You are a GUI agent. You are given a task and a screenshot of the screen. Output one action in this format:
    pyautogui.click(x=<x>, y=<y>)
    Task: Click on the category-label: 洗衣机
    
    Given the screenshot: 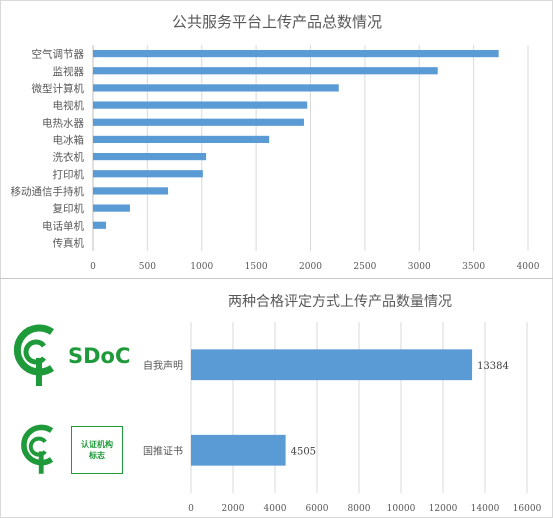 What is the action you would take?
    pyautogui.click(x=69, y=157)
    